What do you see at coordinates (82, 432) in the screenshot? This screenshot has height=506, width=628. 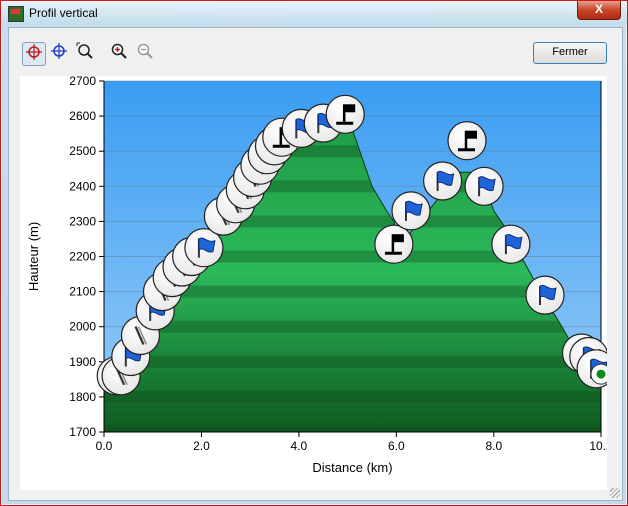 I see `y-tick-label: 1700` at bounding box center [82, 432].